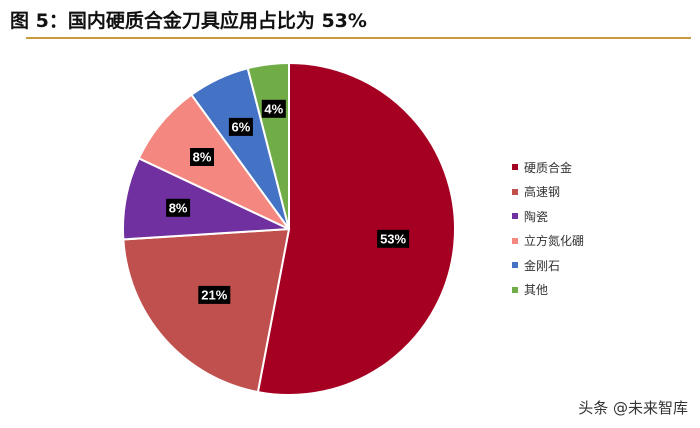  I want to click on legend-item: 立方氮化硼, so click(548, 241).